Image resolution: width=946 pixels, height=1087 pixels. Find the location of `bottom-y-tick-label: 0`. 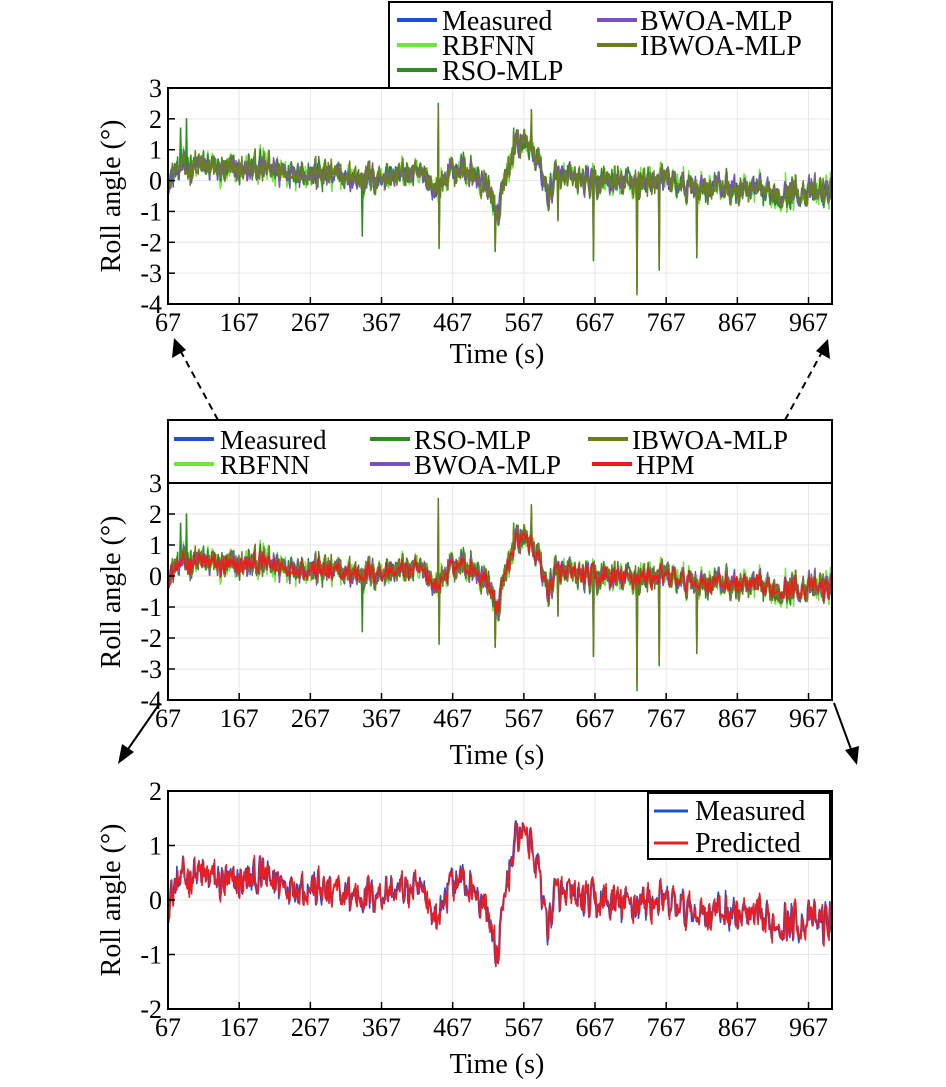

bottom-y-tick-label: 0 is located at coordinates (155, 900).